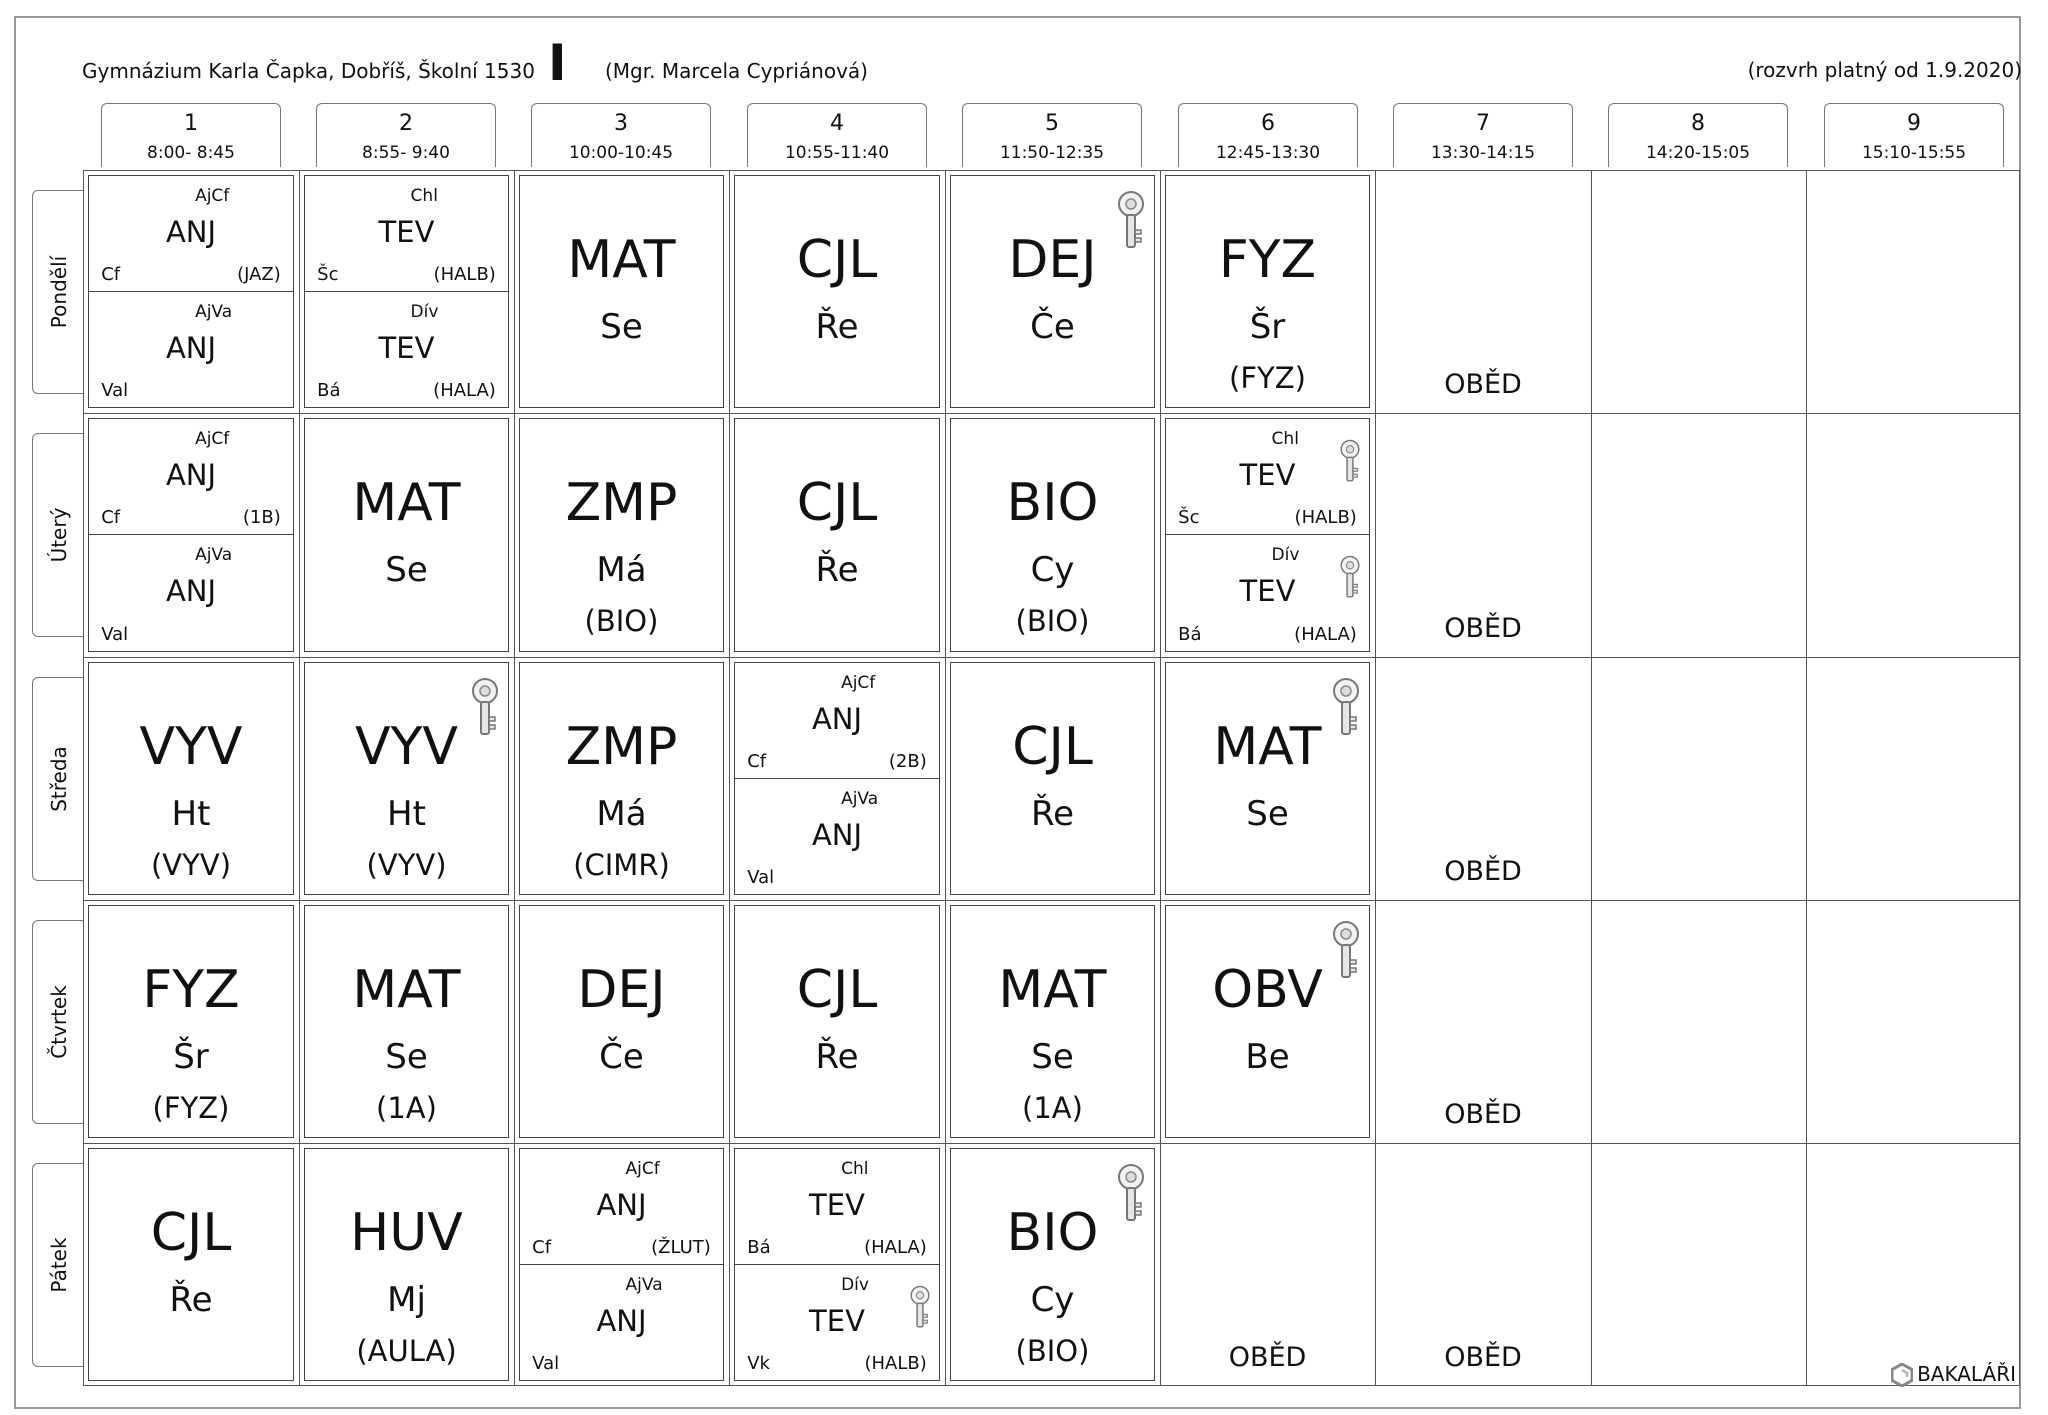  I want to click on lesson-room: (HALB), so click(464, 274).